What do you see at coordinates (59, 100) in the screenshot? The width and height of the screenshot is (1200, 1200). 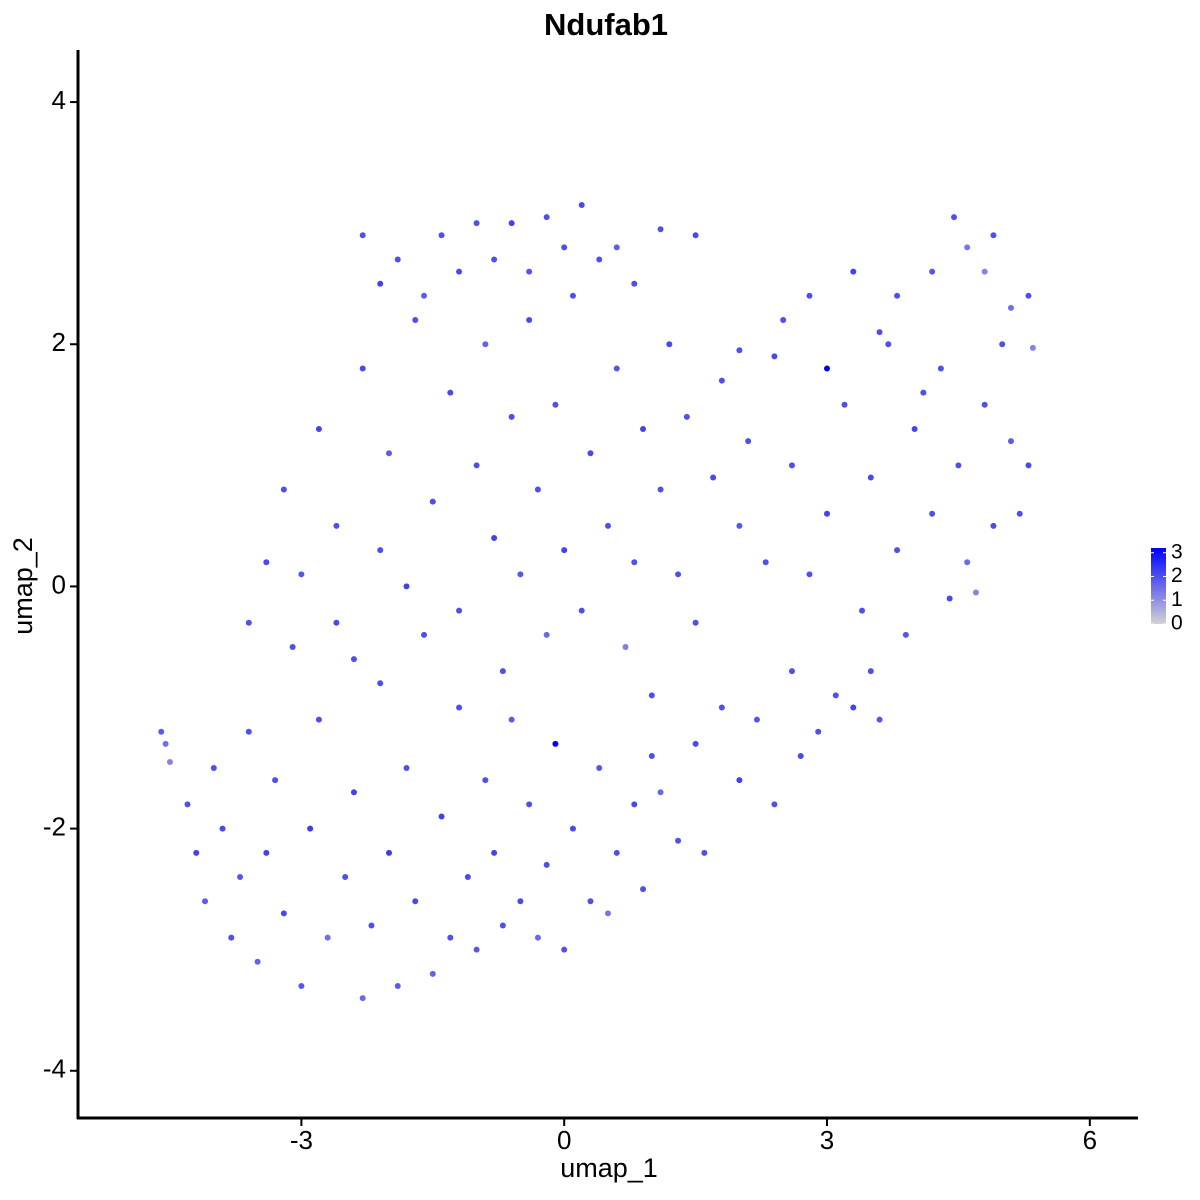 I see `y-tick-label: 4` at bounding box center [59, 100].